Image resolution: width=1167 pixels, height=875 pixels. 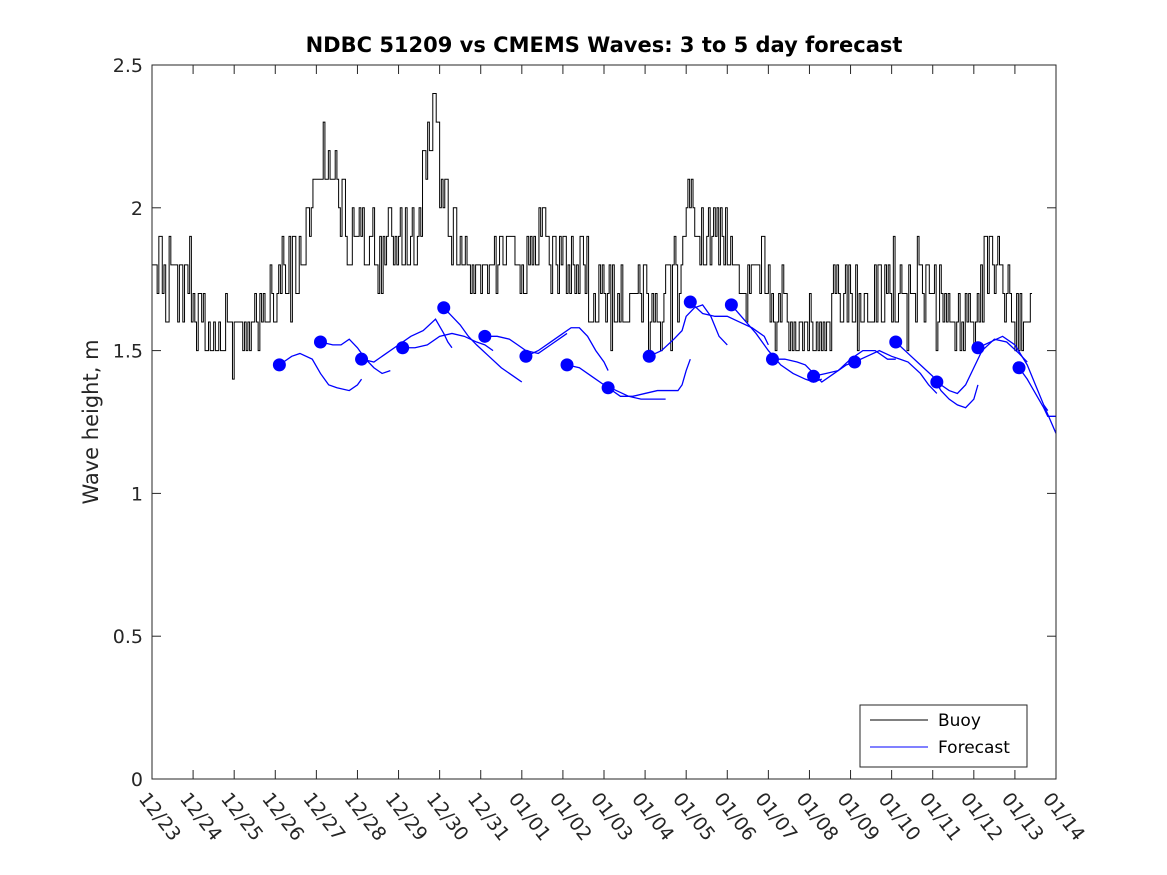 I want to click on legend-box, so click(x=943, y=736).